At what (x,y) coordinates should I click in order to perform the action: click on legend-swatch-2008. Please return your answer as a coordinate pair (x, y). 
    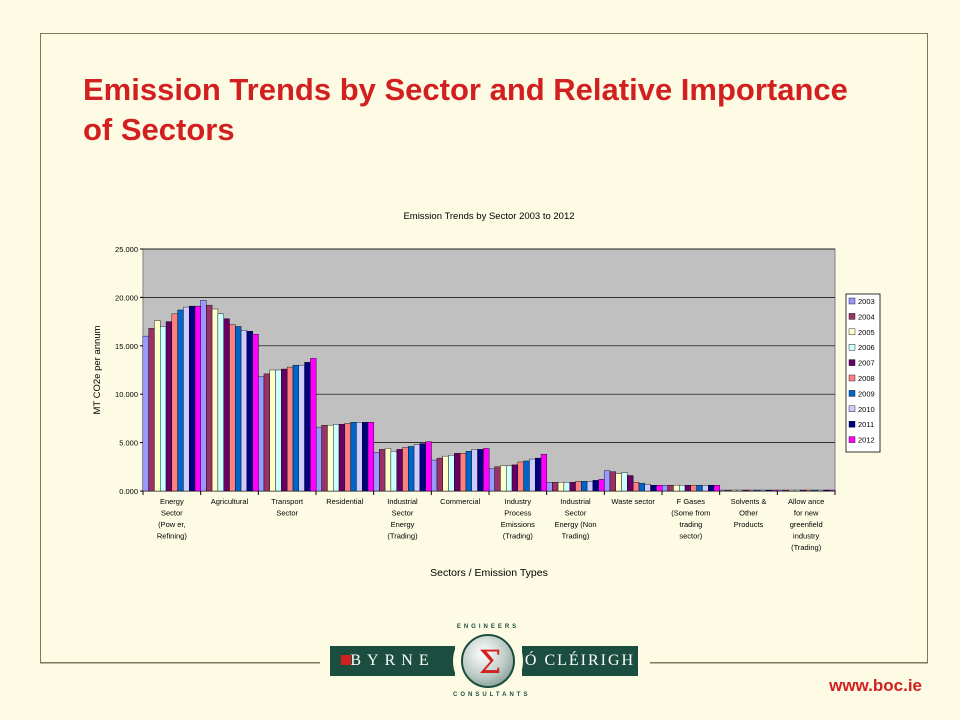
    Looking at the image, I should click on (852, 378).